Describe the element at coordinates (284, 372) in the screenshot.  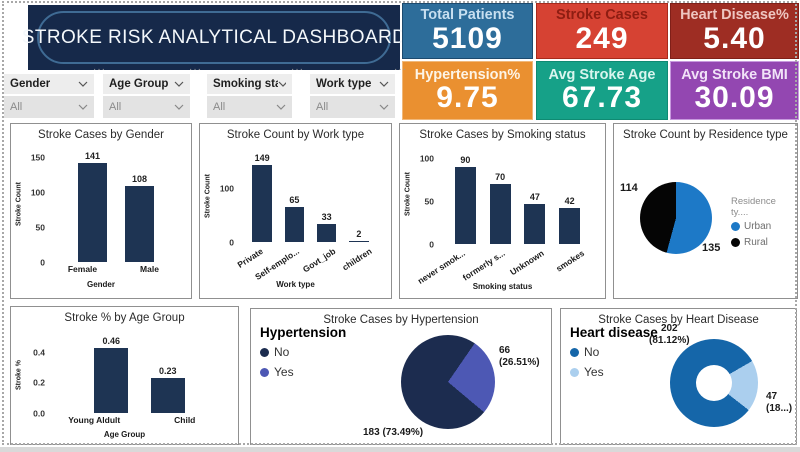
I see `legend-label: Yes` at that location.